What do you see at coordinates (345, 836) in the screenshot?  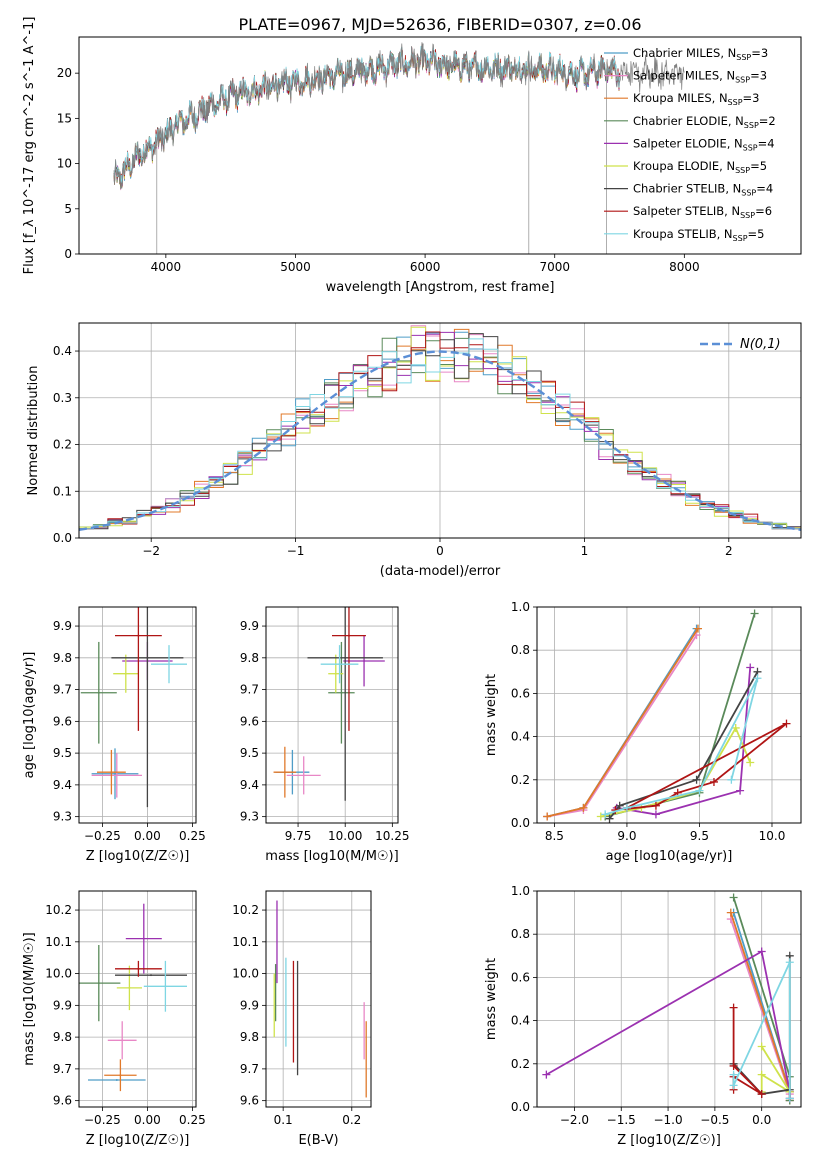 I see `x-tick-label: 10.00` at bounding box center [345, 836].